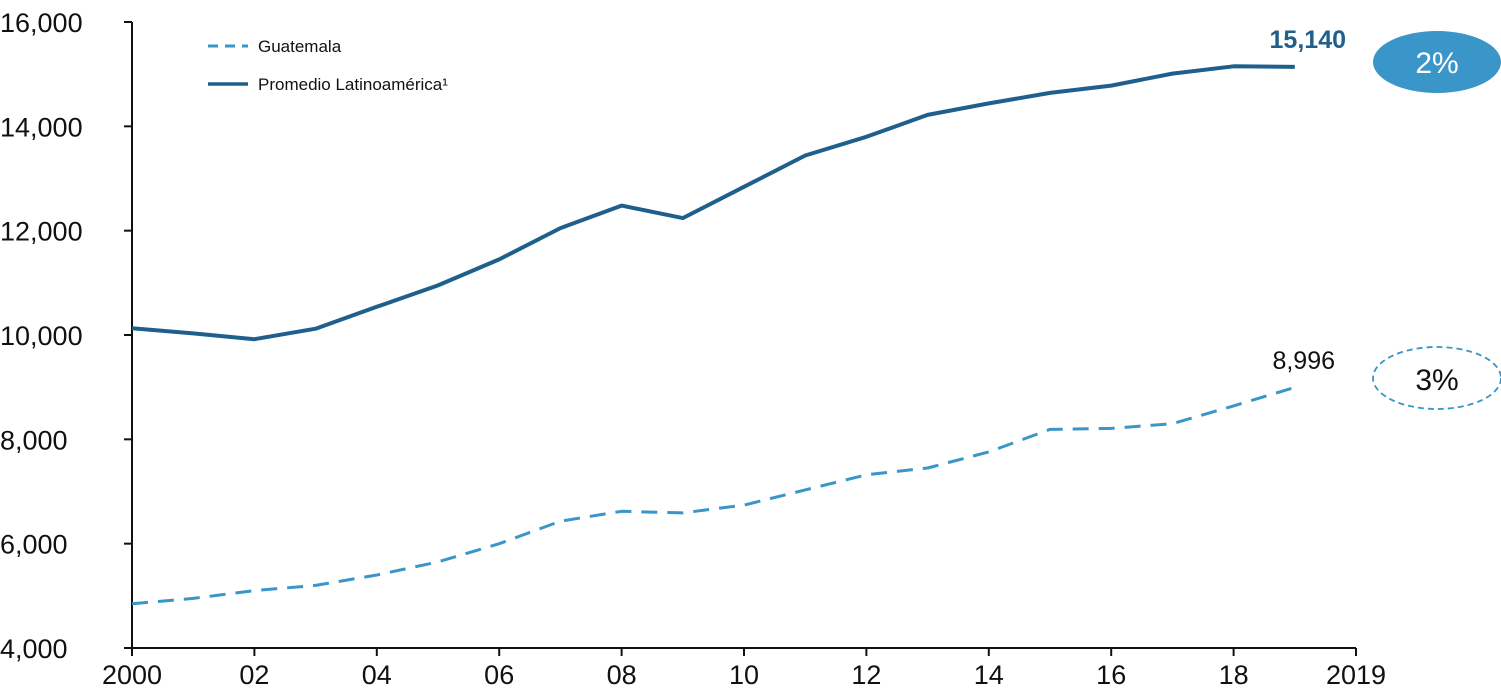 The width and height of the screenshot is (1501, 689). I want to click on x-tick-label: 12, so click(866, 674).